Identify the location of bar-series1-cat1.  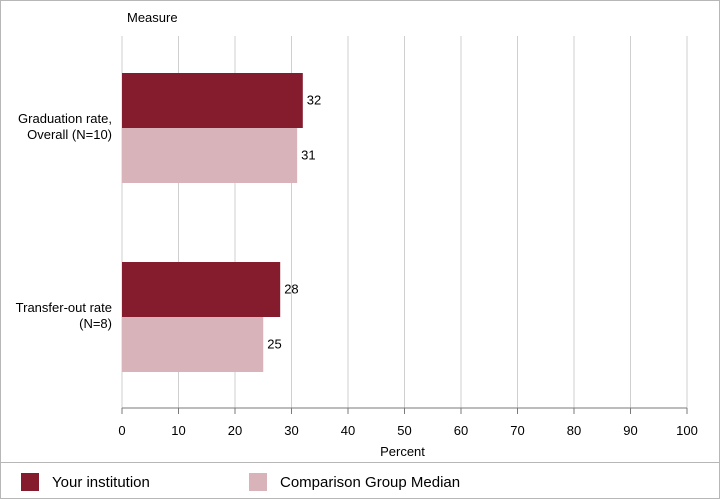
(193, 344).